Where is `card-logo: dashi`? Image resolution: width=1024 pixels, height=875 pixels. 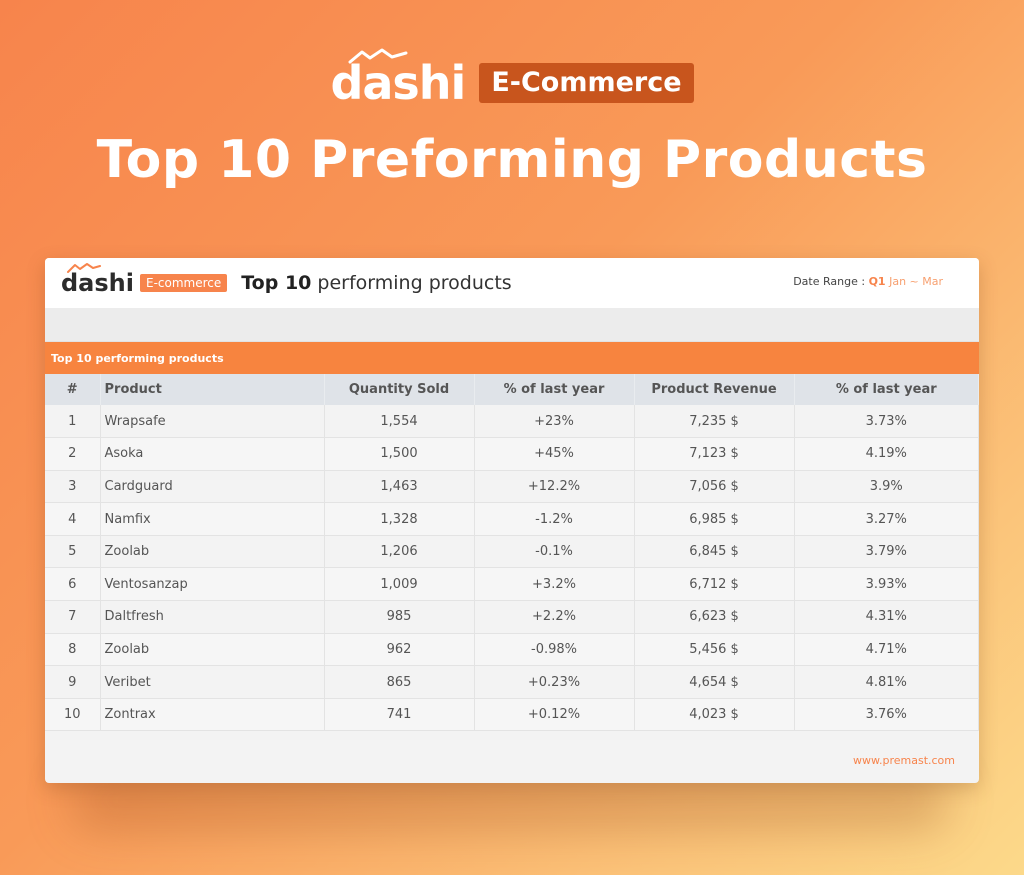
card-logo: dashi is located at coordinates (97, 280).